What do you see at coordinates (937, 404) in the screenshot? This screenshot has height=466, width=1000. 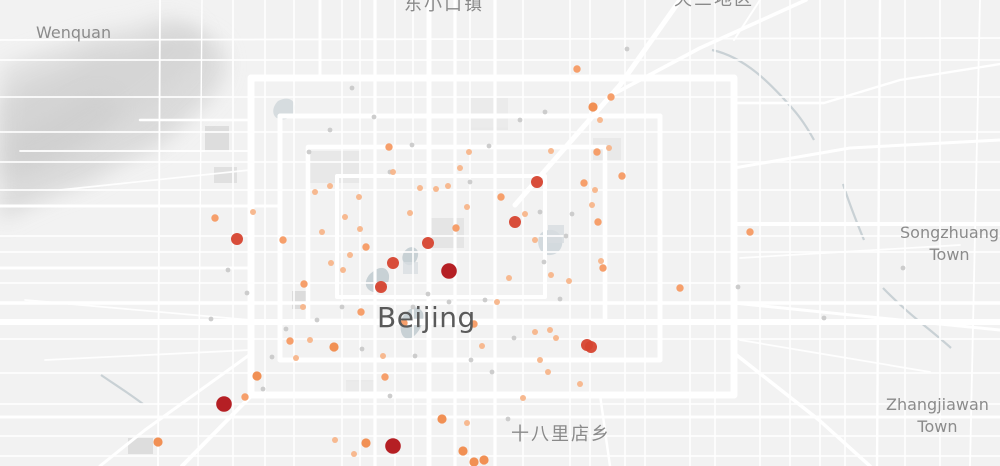 I see `place-label-zhangjiawan-line1: Zhangjiawan` at bounding box center [937, 404].